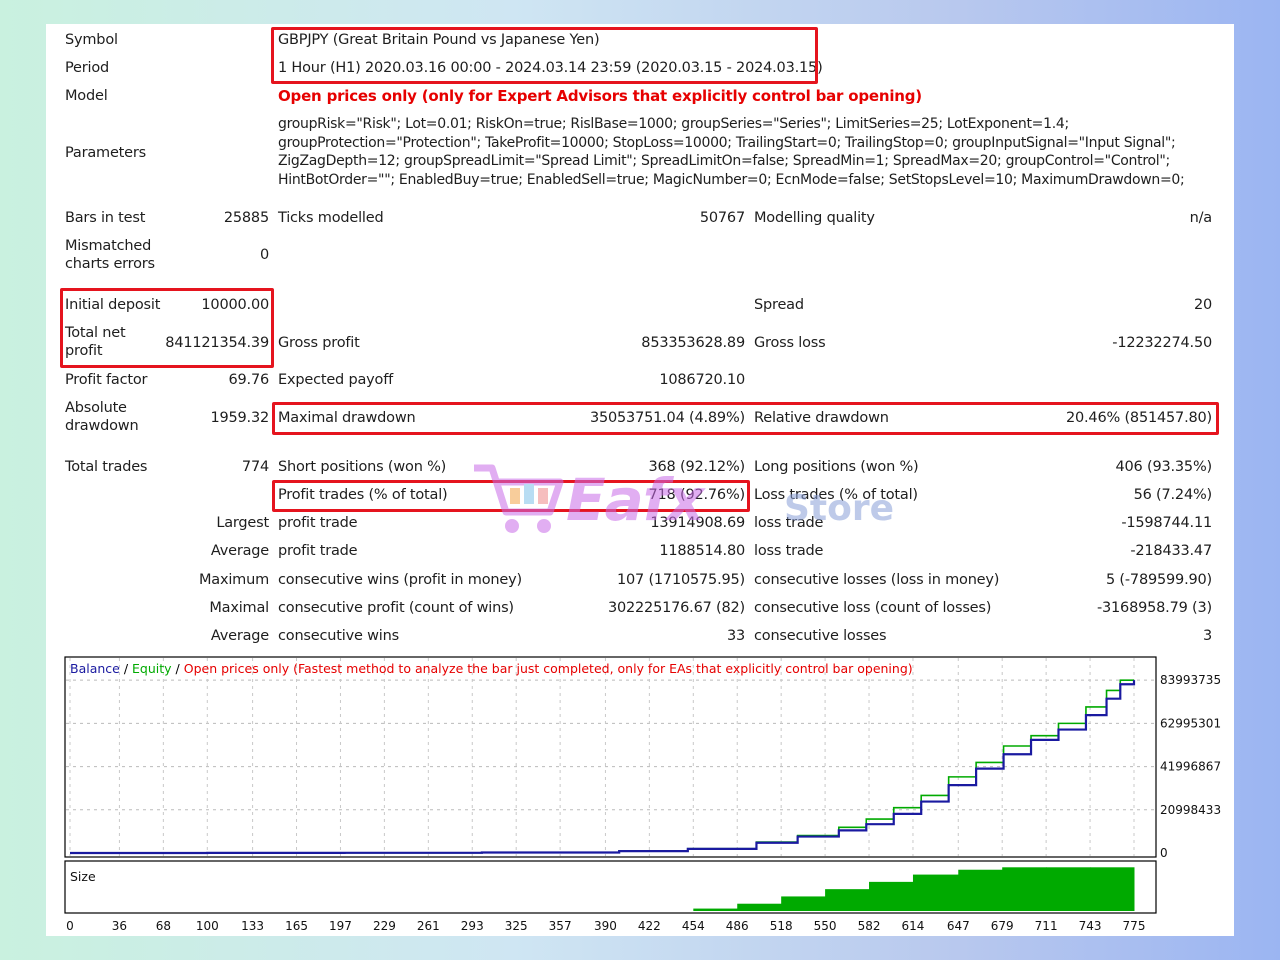  I want to click on watermark-suffix: Store, so click(839, 508).